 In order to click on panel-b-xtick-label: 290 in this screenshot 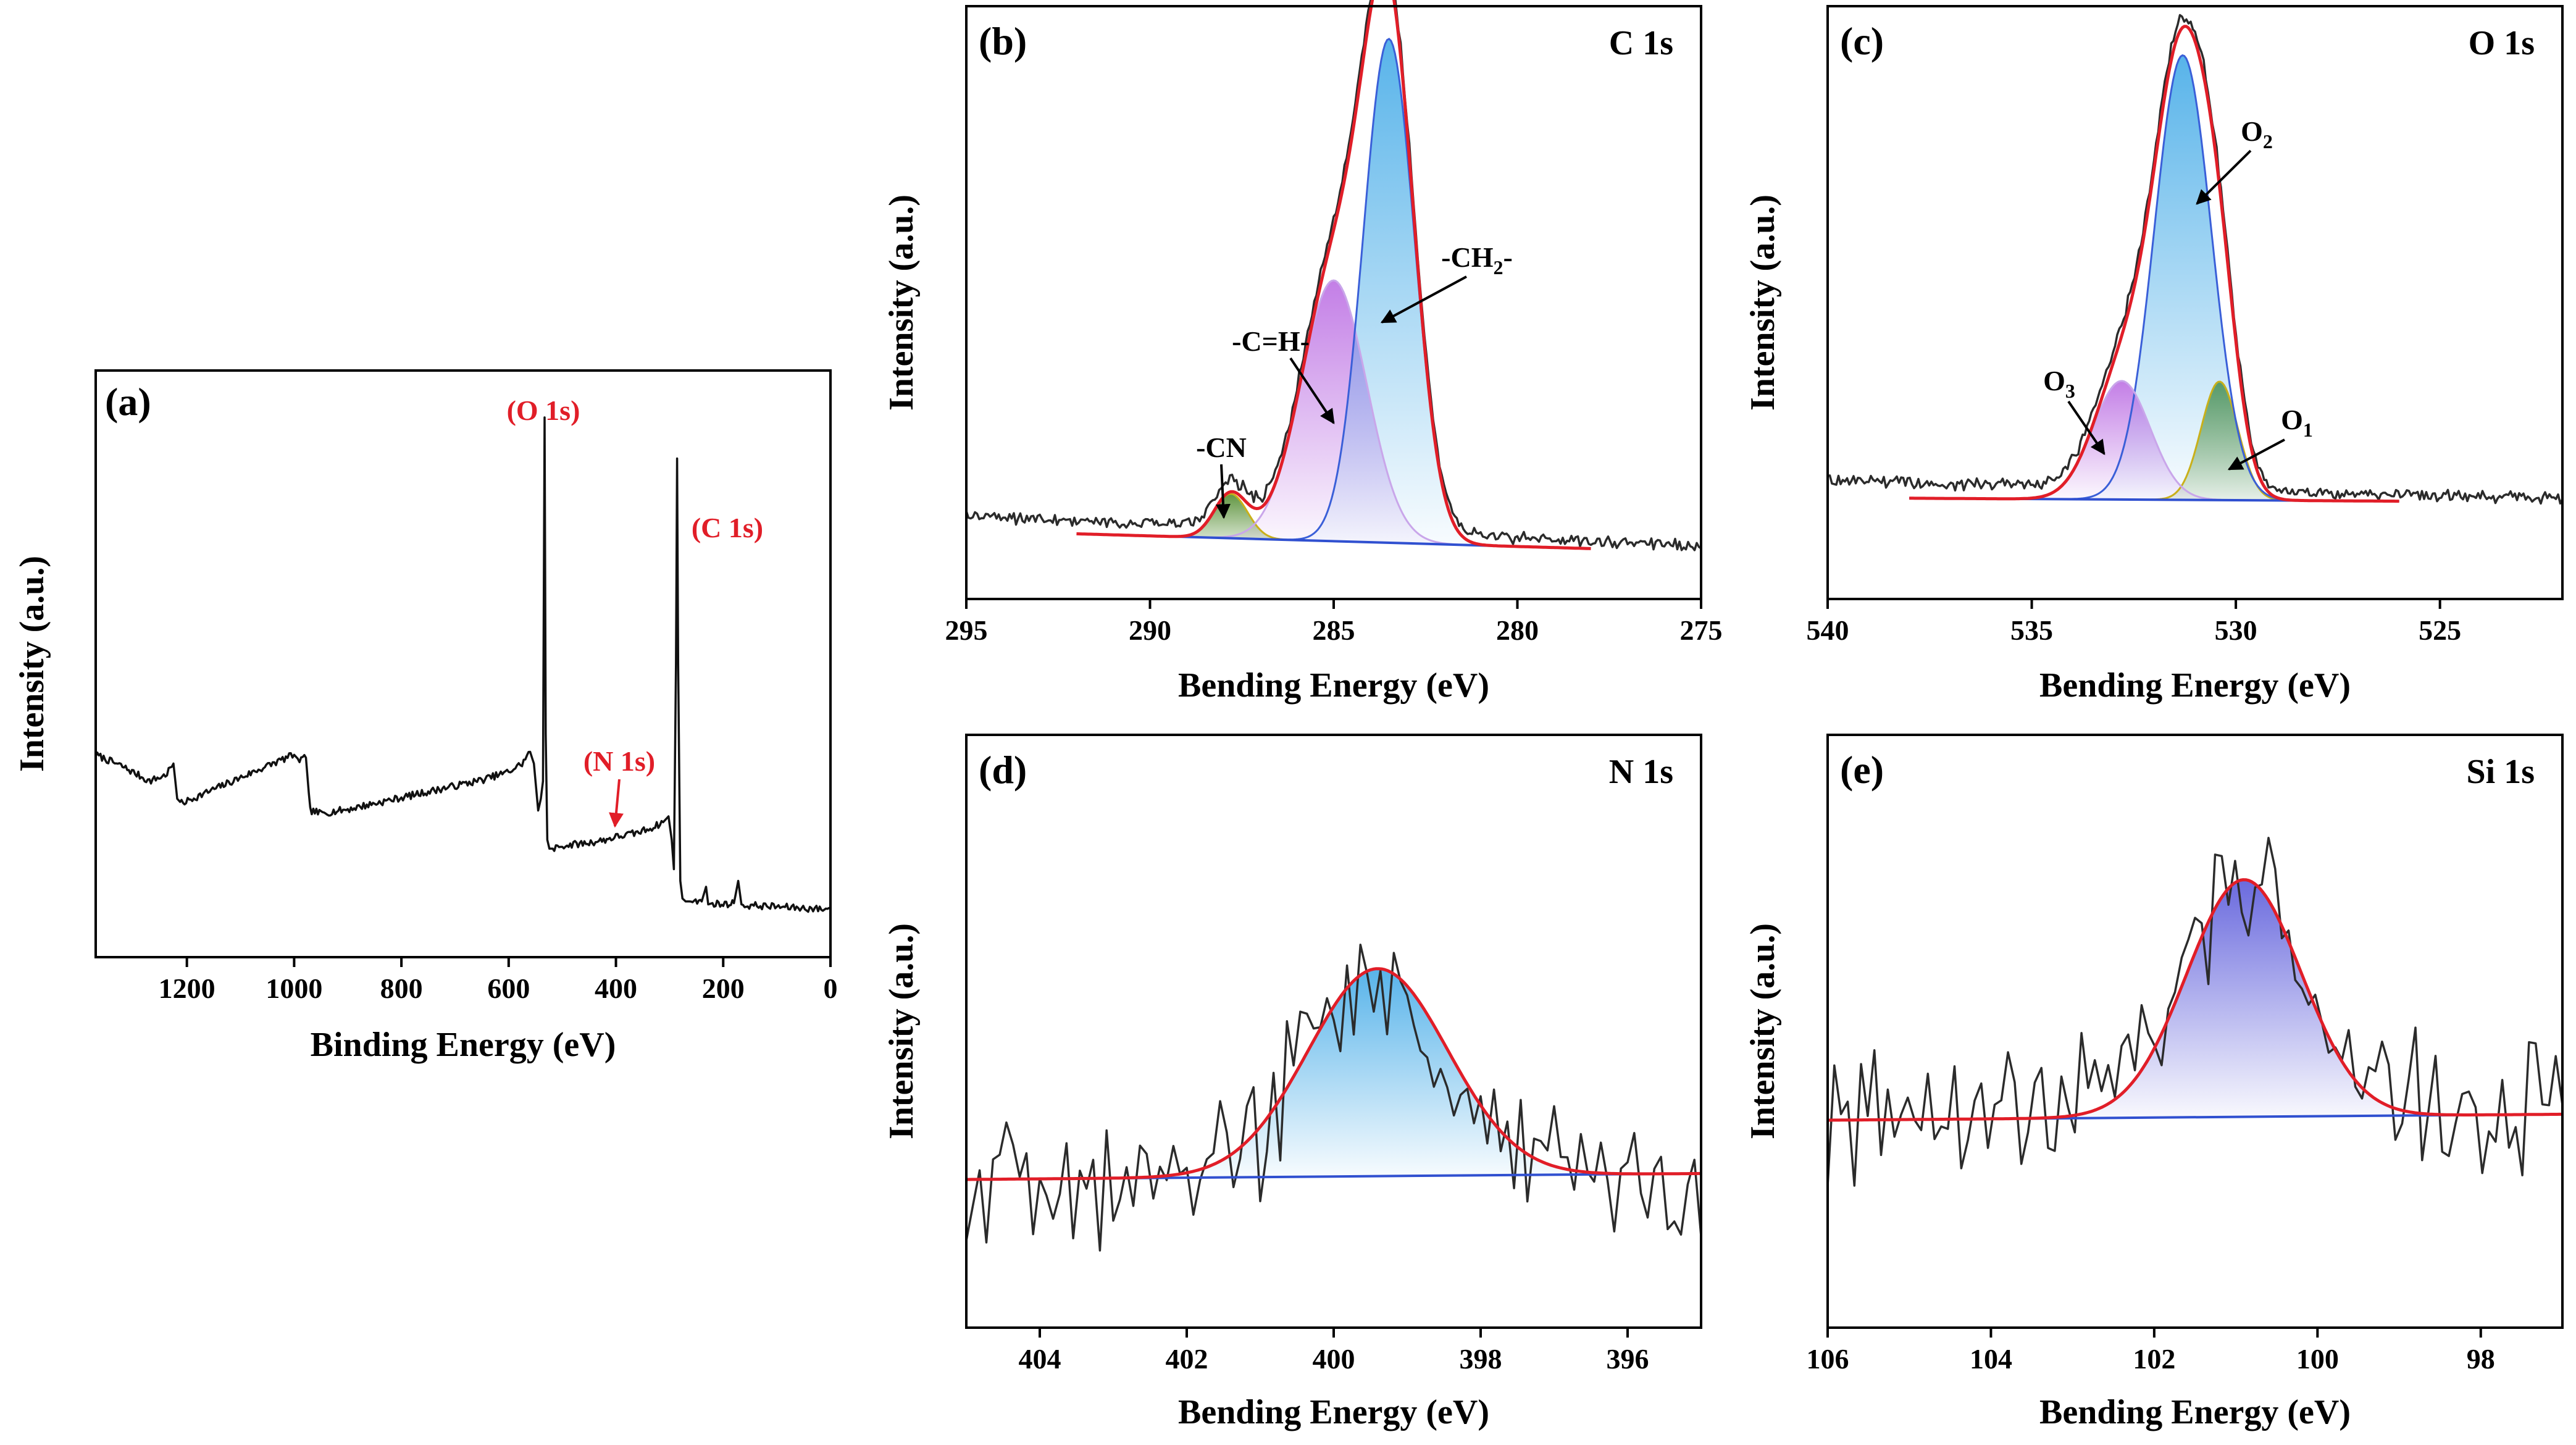, I will do `click(1150, 630)`.